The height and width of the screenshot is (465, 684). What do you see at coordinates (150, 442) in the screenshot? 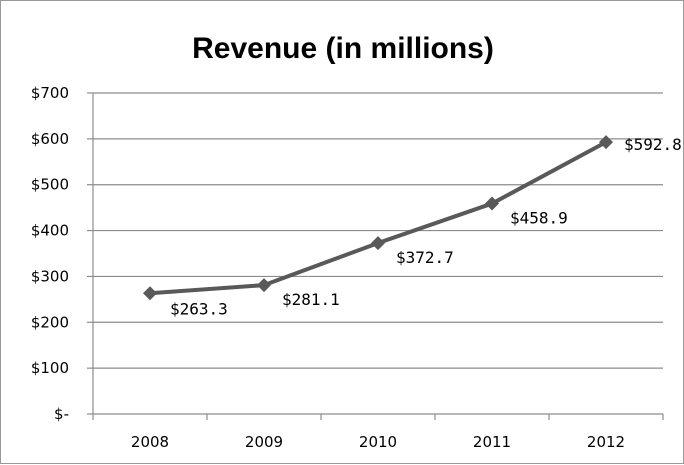
I see `x-tick-label: 2008` at bounding box center [150, 442].